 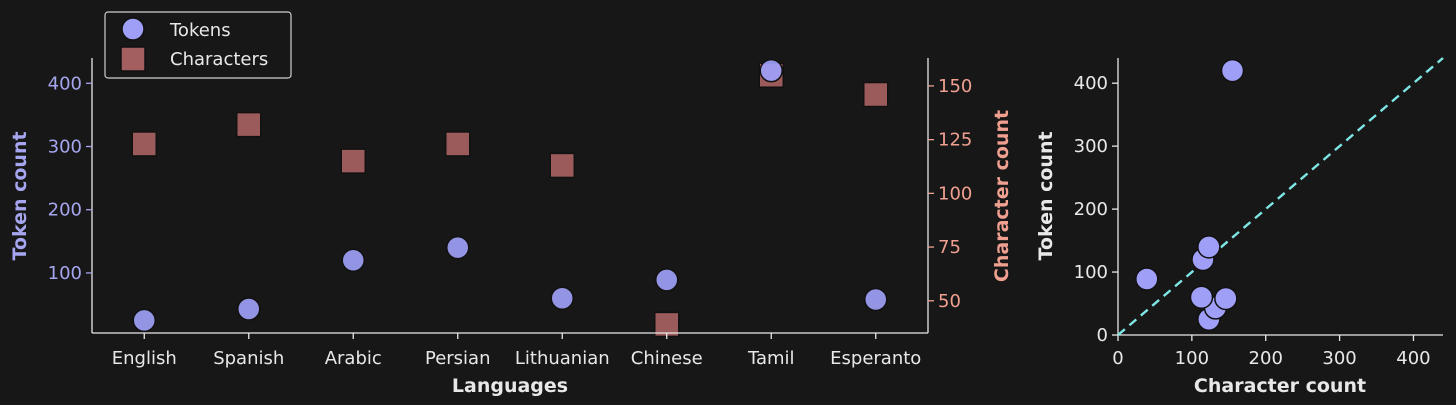 I want to click on right-x-tick-label: 200, so click(x=1266, y=358).